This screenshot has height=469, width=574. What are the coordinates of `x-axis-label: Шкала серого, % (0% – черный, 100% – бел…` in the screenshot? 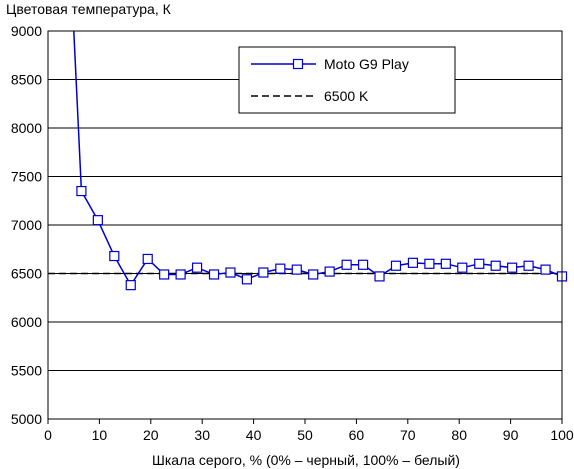 It's located at (306, 460).